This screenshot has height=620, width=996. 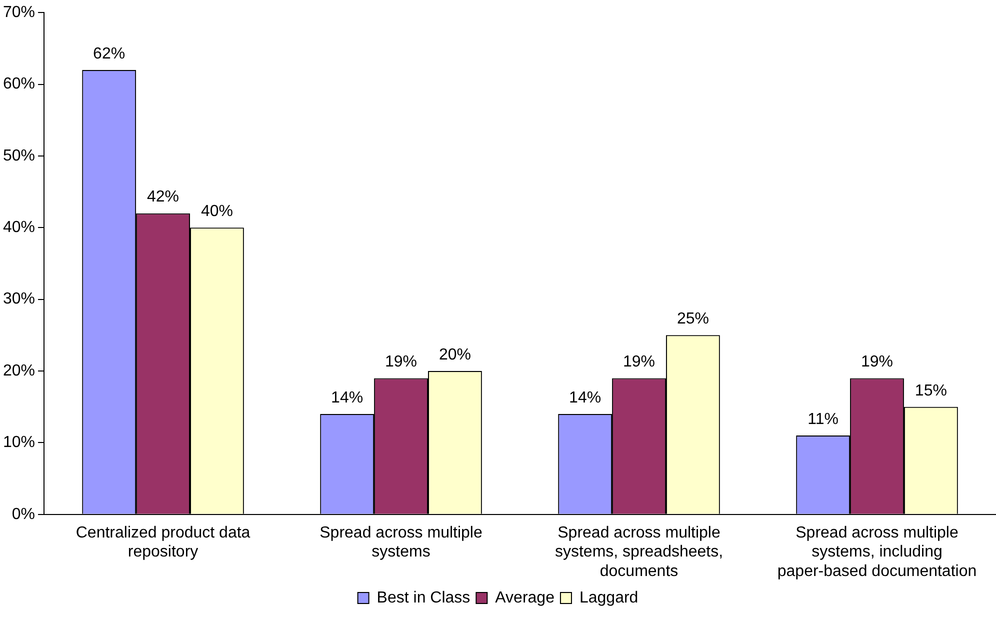 I want to click on text: 42%, so click(x=163, y=197).